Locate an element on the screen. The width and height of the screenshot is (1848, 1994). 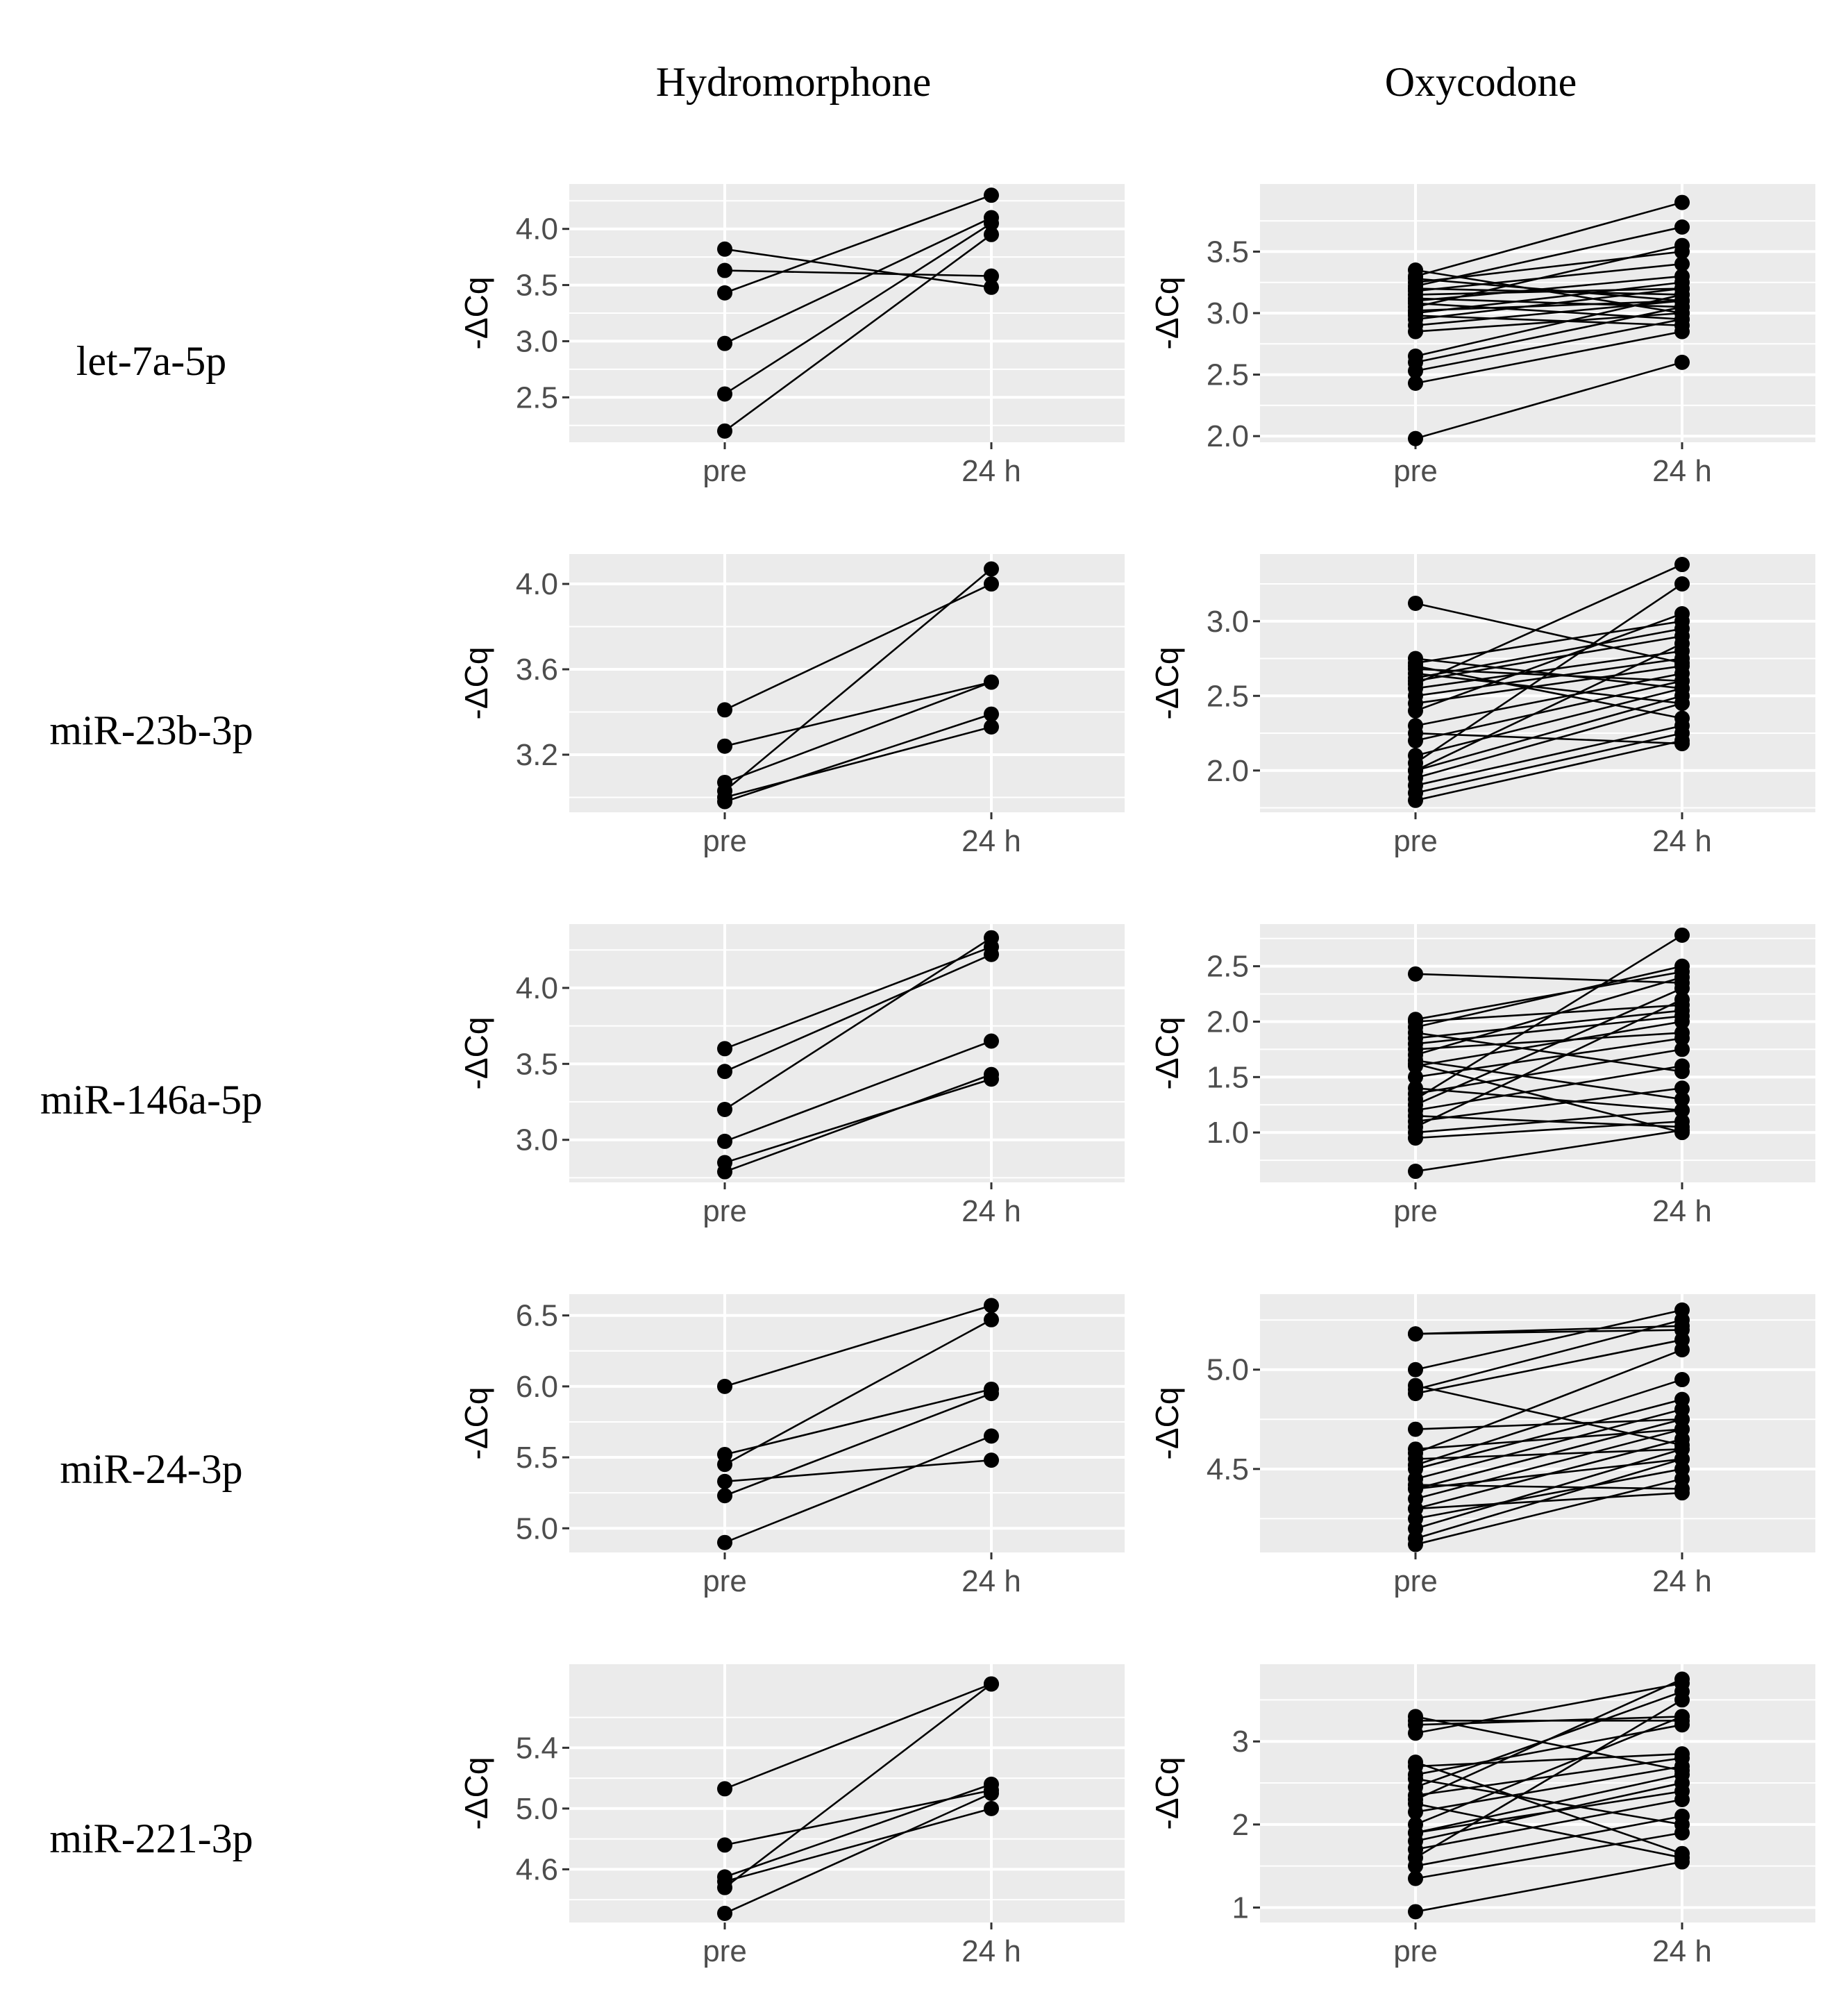
column-title-oxycodone: Oxycodone is located at coordinates (1481, 82).